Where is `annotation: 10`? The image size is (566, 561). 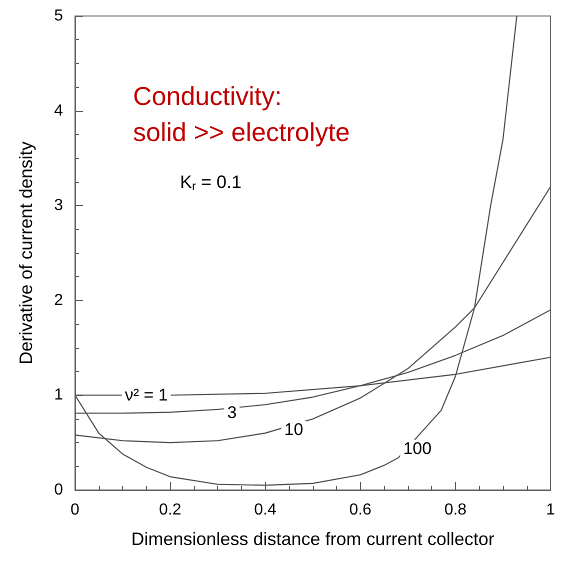 annotation: 10 is located at coordinates (294, 429).